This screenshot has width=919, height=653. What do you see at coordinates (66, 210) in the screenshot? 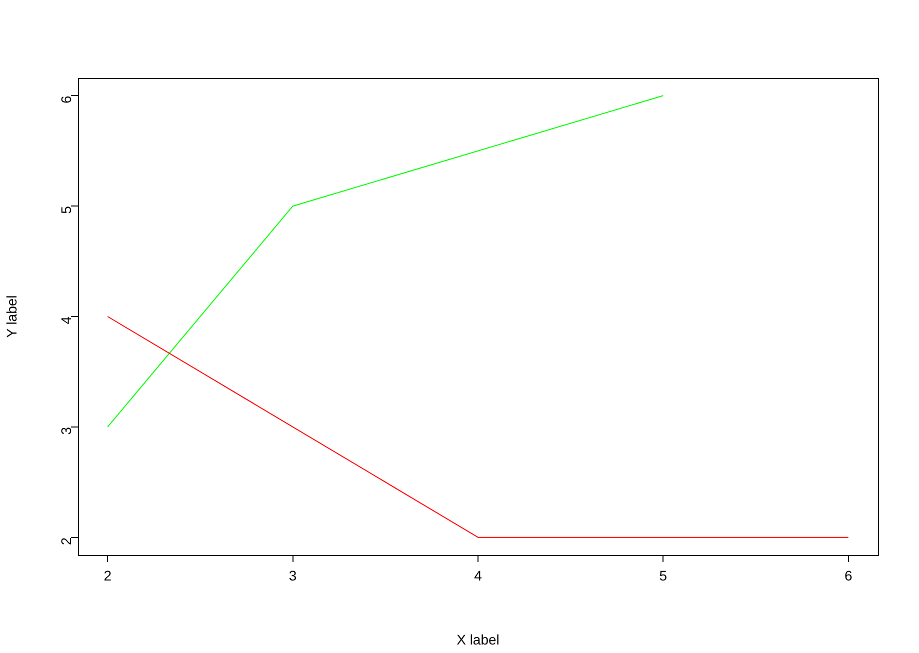
I see `y-tick-label: 5` at bounding box center [66, 210].